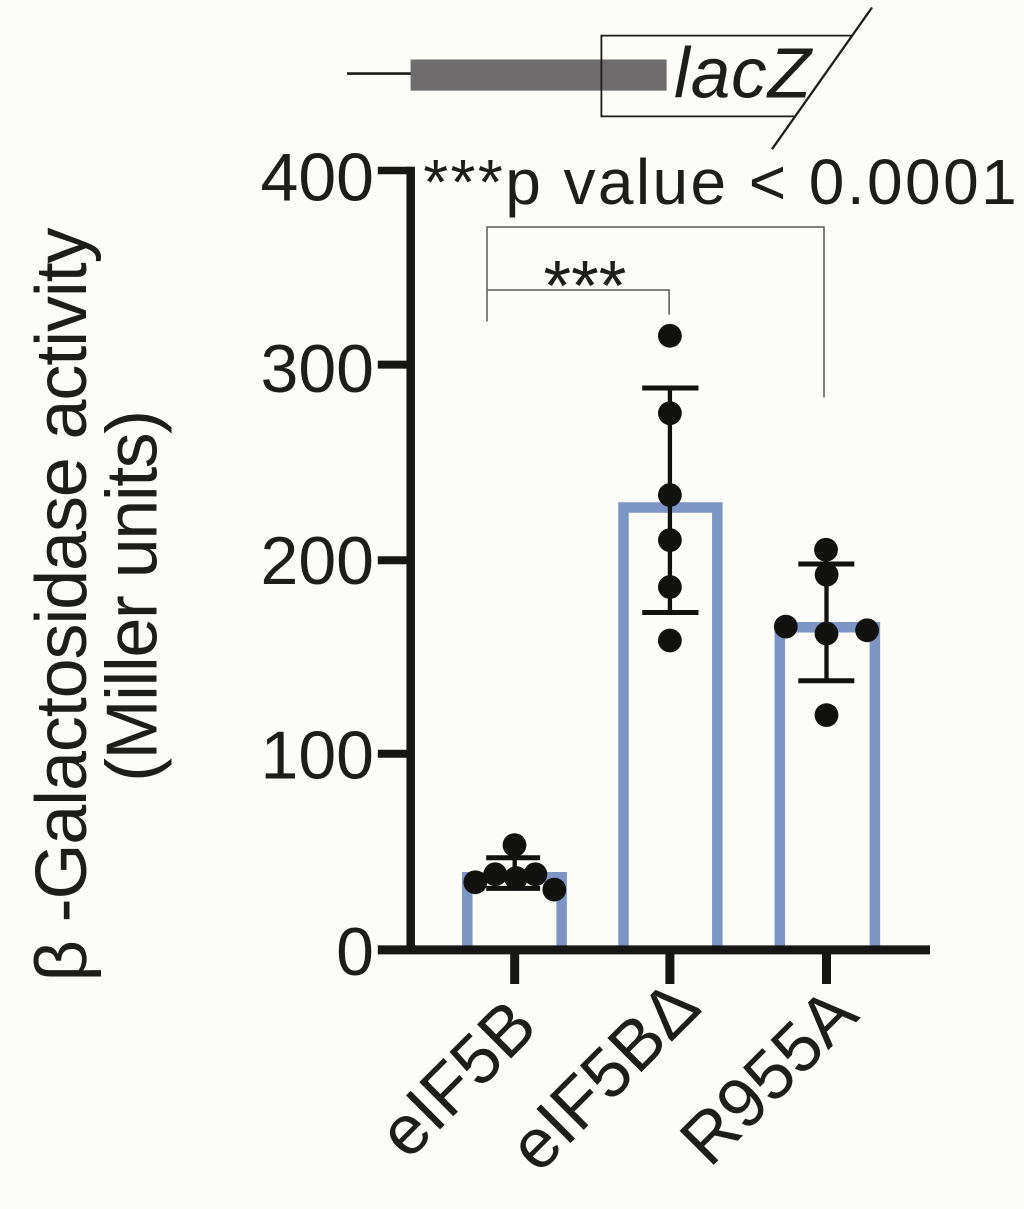  I want to click on svg-text: 300, so click(317, 369).